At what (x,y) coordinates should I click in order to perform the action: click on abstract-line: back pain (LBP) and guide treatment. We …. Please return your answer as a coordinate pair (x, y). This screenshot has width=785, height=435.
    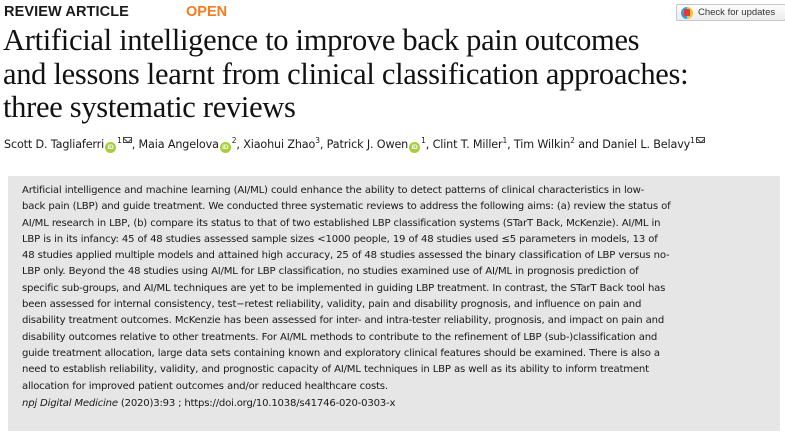
    Looking at the image, I should click on (346, 207).